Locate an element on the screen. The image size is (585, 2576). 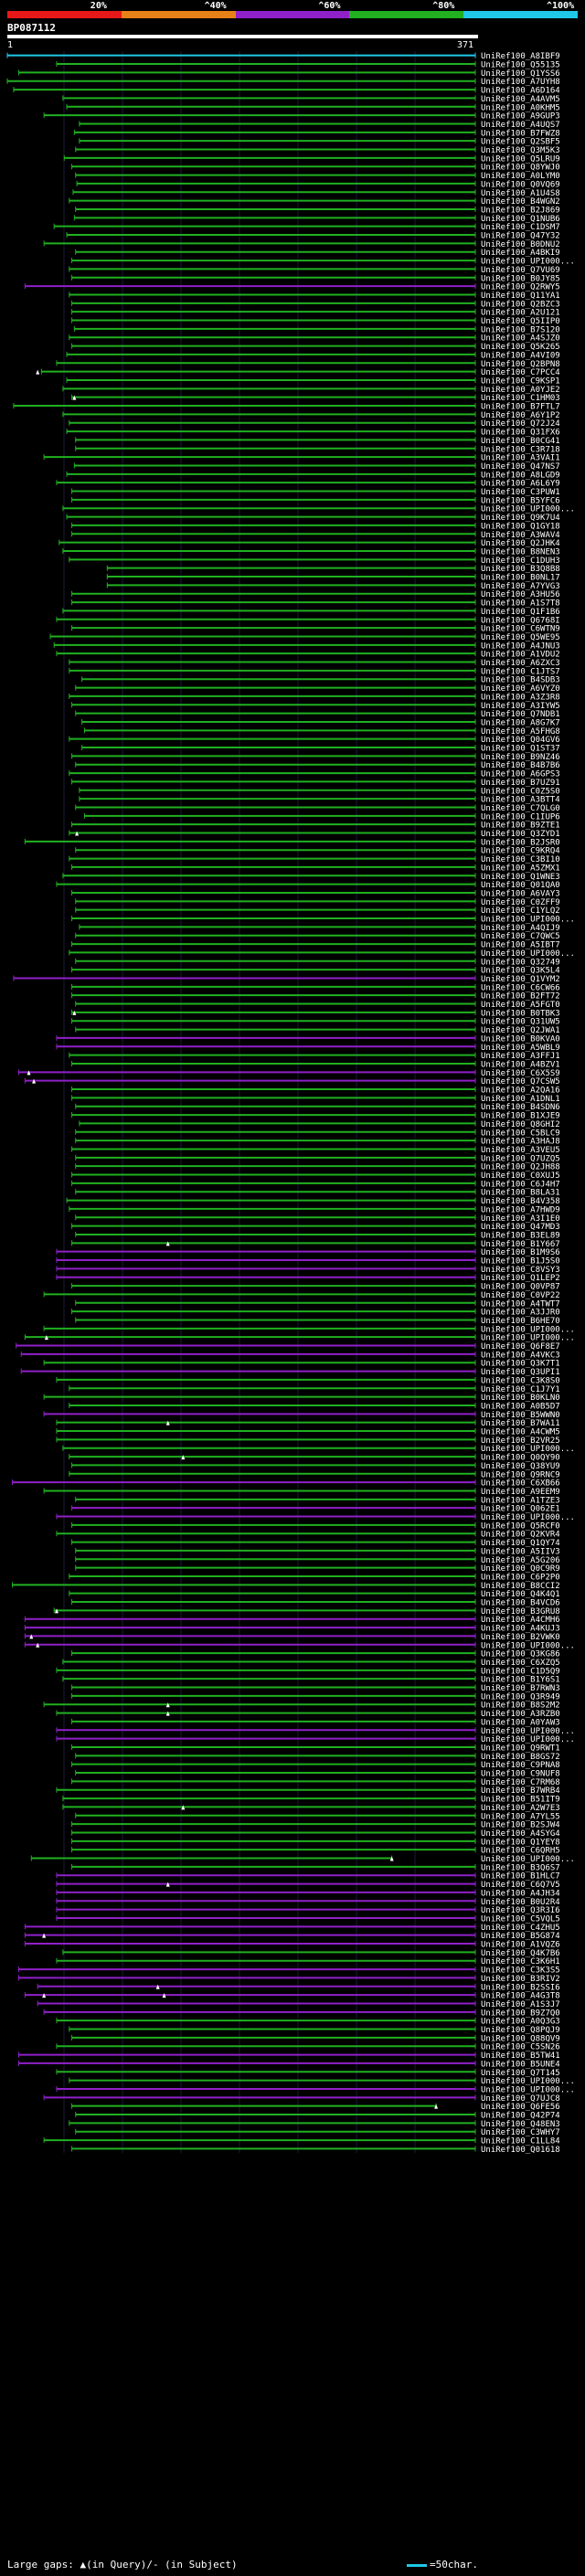
hit-label: UniRef100_B1J5S0 is located at coordinates (520, 1262).